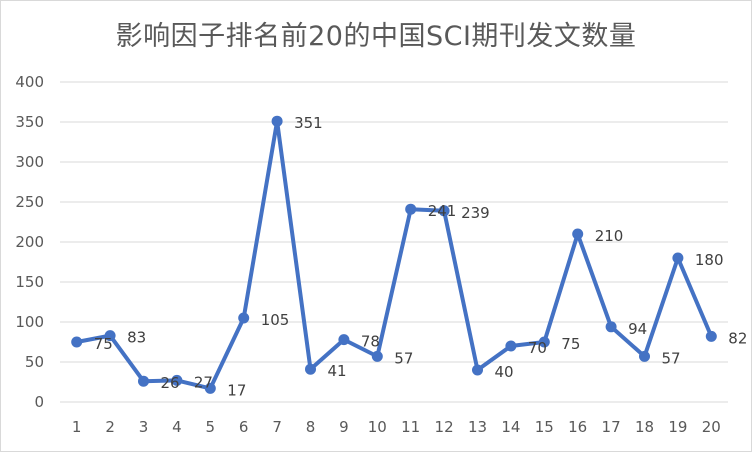 The image size is (752, 452). What do you see at coordinates (244, 427) in the screenshot?
I see `x-tick-label: 6` at bounding box center [244, 427].